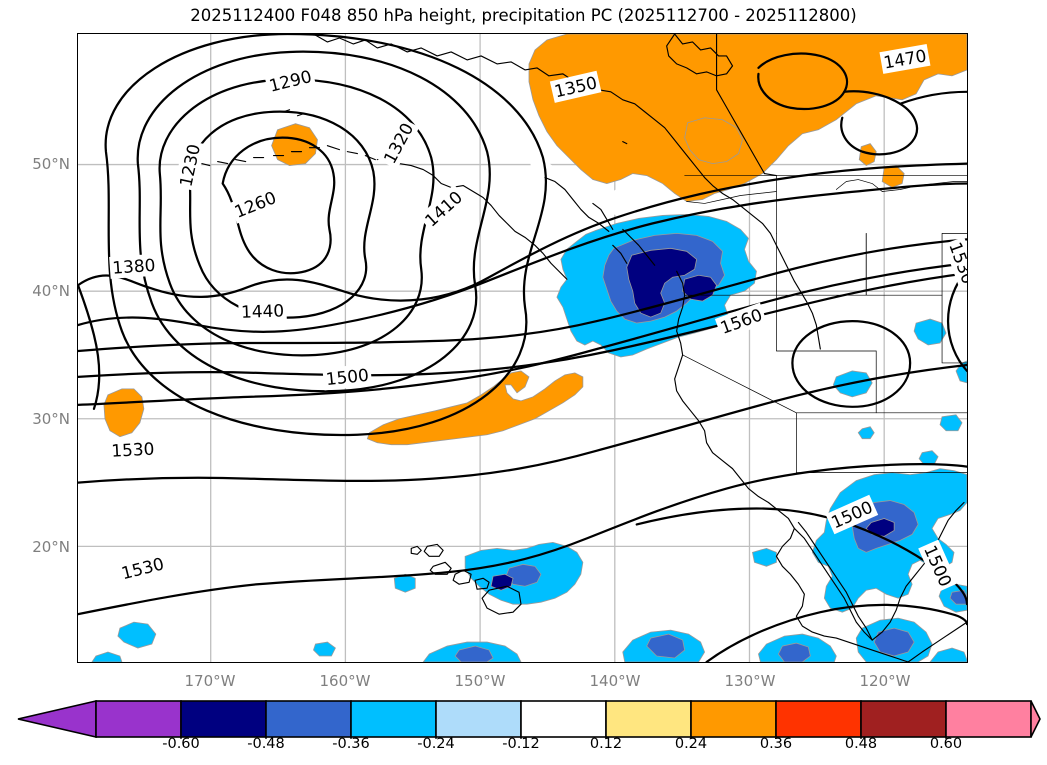  Describe the element at coordinates (885, 681) in the screenshot. I see `xtick-label-120w: 120°W` at that location.